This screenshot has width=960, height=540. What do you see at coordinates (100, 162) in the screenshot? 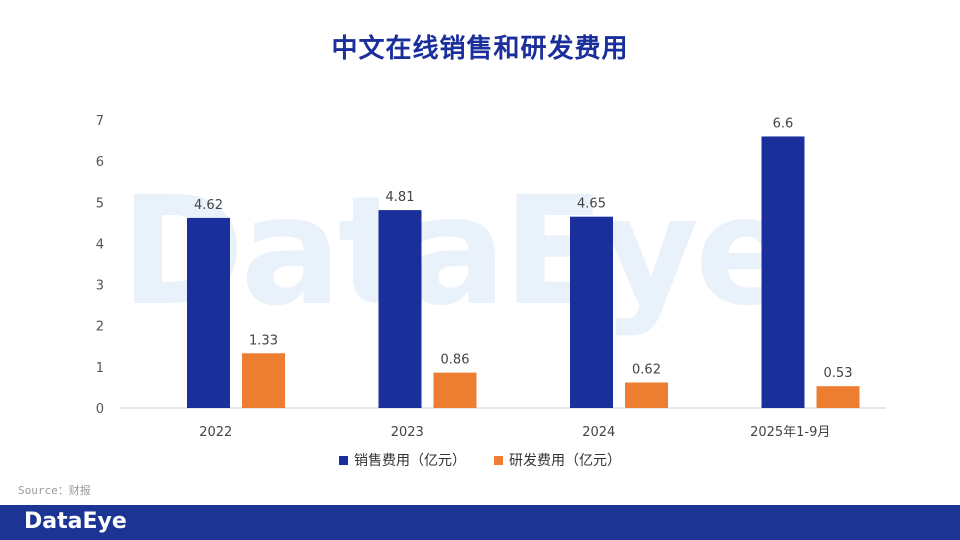
I see `y-tick-label: 6` at bounding box center [100, 162].